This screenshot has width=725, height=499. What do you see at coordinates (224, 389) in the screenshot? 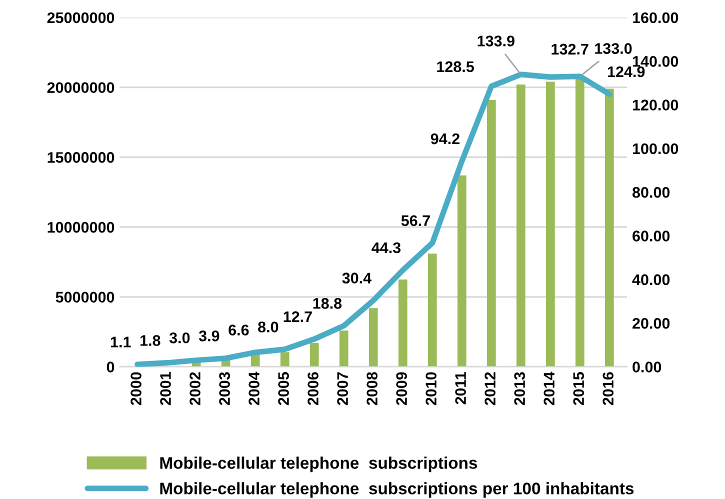
I see `x-tick-label: 2003` at bounding box center [224, 389].